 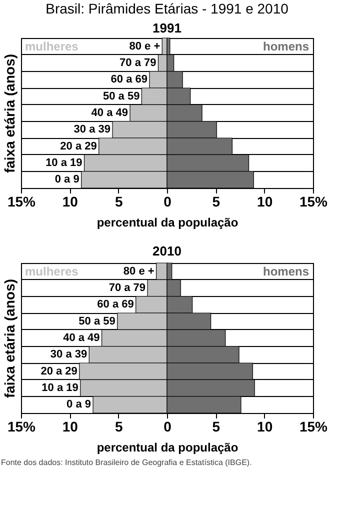 I want to click on chart-subtitle: 1991, so click(x=167, y=28).